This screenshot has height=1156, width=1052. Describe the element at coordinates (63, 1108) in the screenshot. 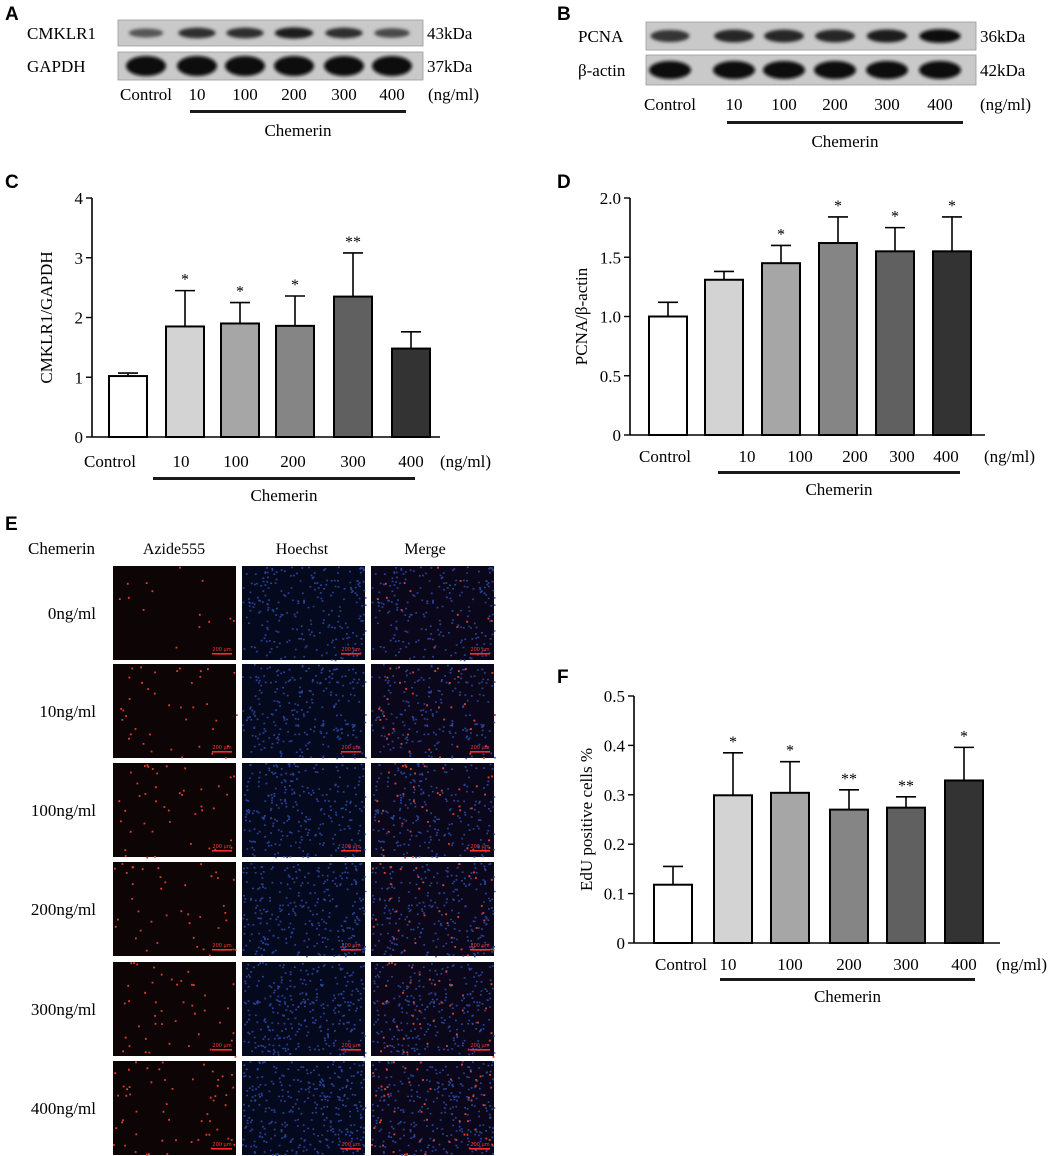

I see `micrograph-row-label: 400ng/ml` at that location.